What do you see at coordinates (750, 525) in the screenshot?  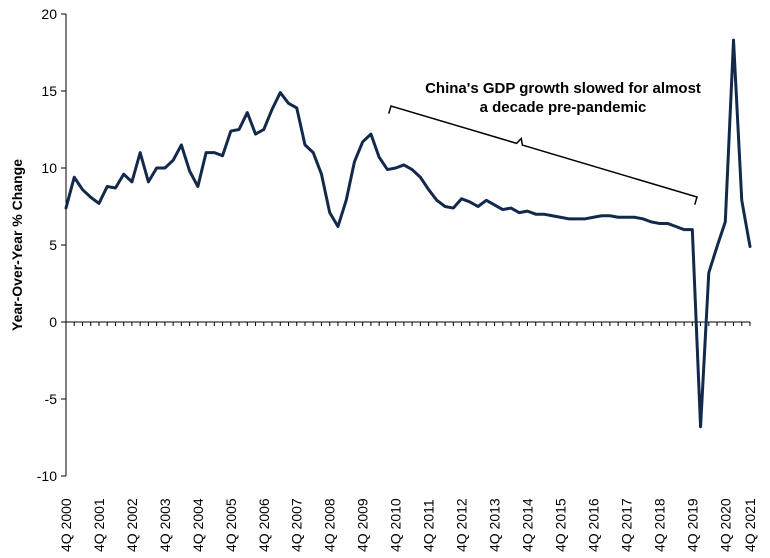 I see `x-tick-label: 4Q 2021` at bounding box center [750, 525].